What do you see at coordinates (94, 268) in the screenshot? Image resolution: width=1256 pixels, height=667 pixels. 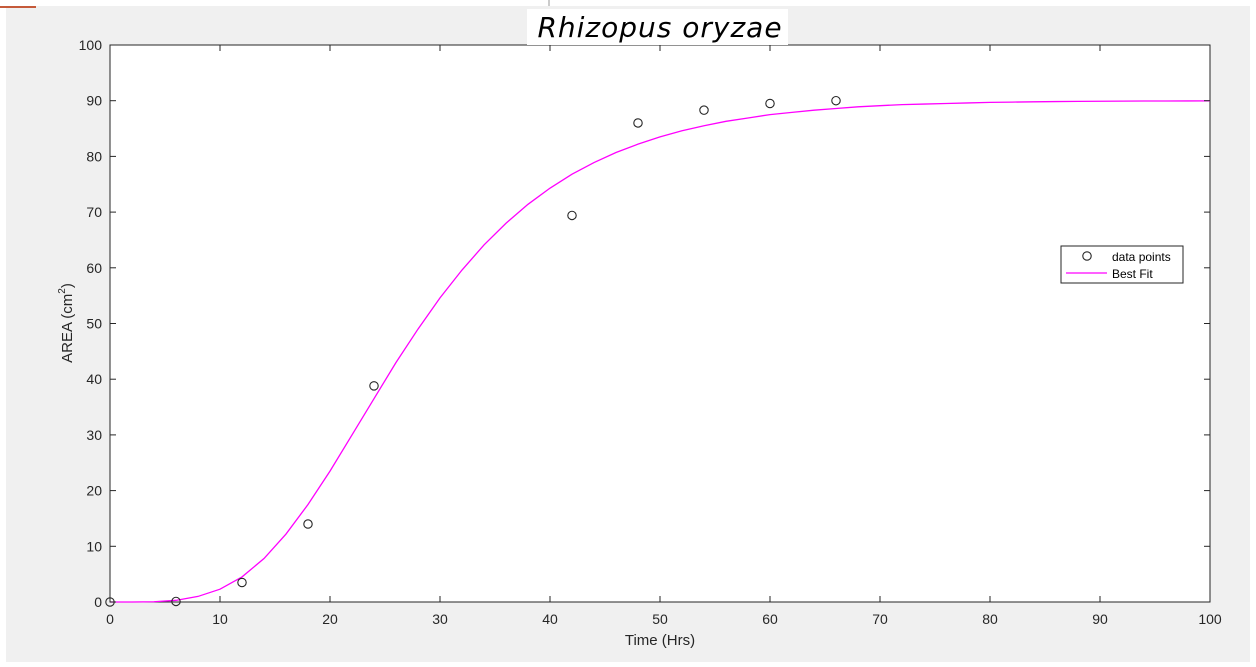 I see `y-tick-label: 60` at bounding box center [94, 268].